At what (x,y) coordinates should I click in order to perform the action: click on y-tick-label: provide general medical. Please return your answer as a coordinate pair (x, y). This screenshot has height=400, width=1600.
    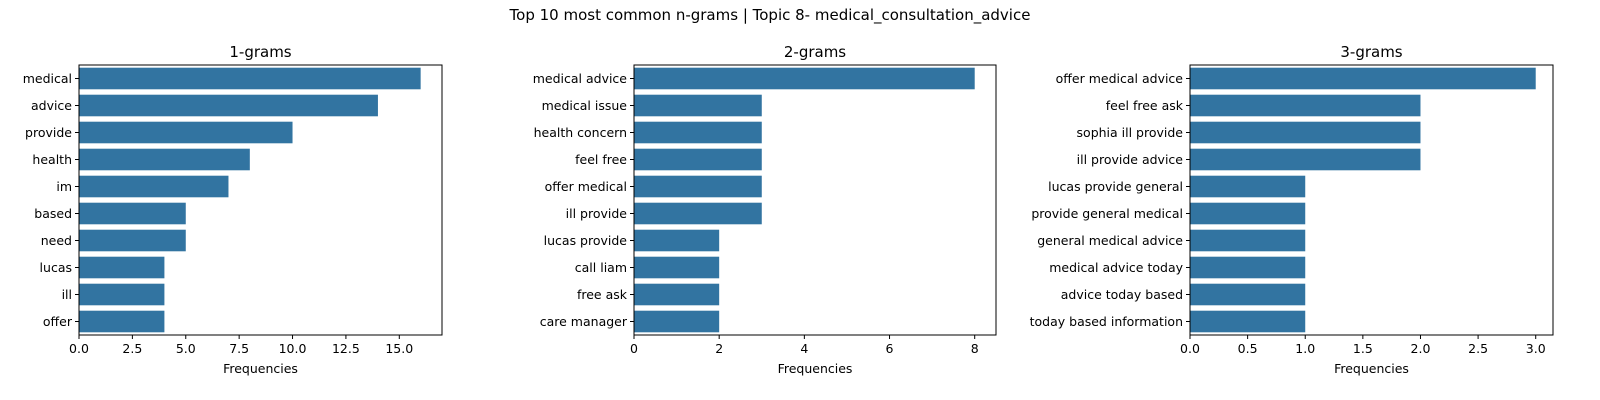
    Looking at the image, I should click on (1107, 213).